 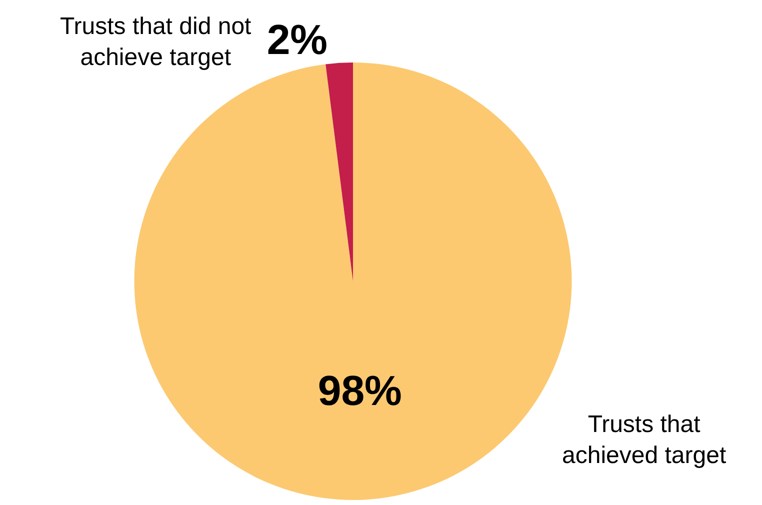 What do you see at coordinates (360, 390) in the screenshot?
I see `data-label: 98%` at bounding box center [360, 390].